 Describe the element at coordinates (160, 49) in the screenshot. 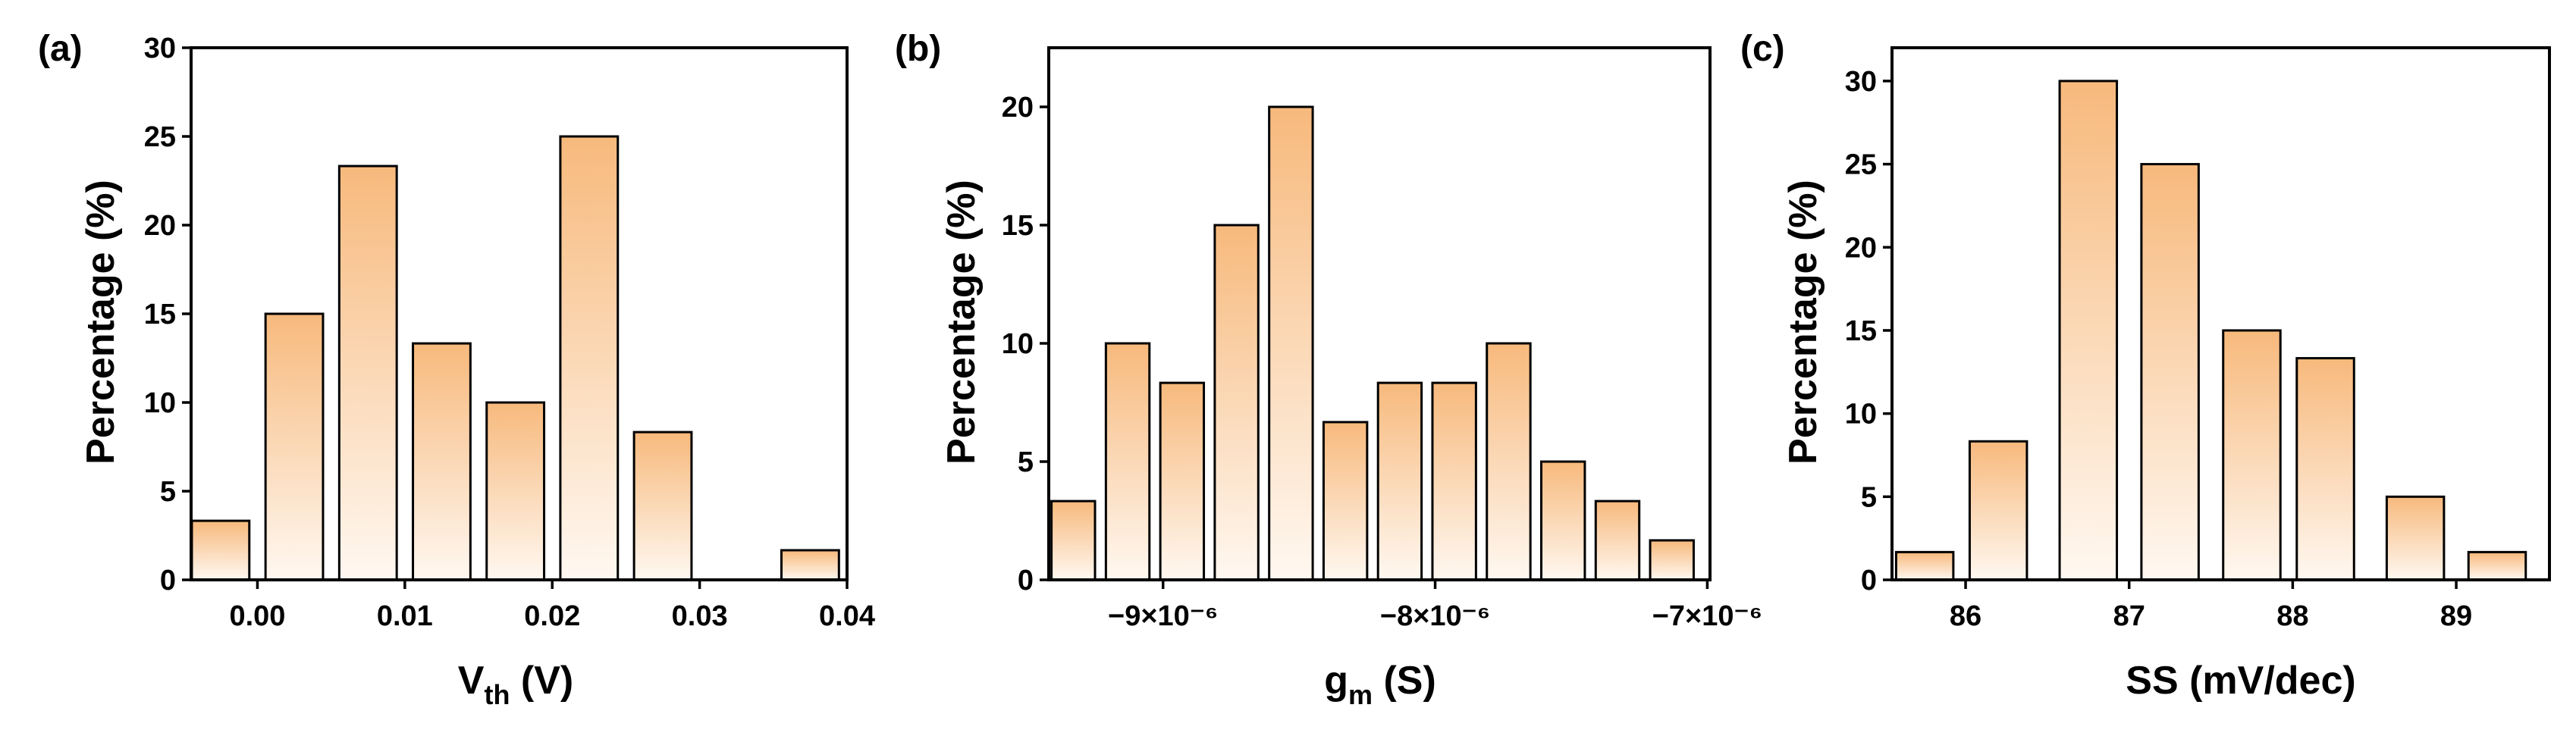

I see `ytick-label-a-6: 30` at that location.